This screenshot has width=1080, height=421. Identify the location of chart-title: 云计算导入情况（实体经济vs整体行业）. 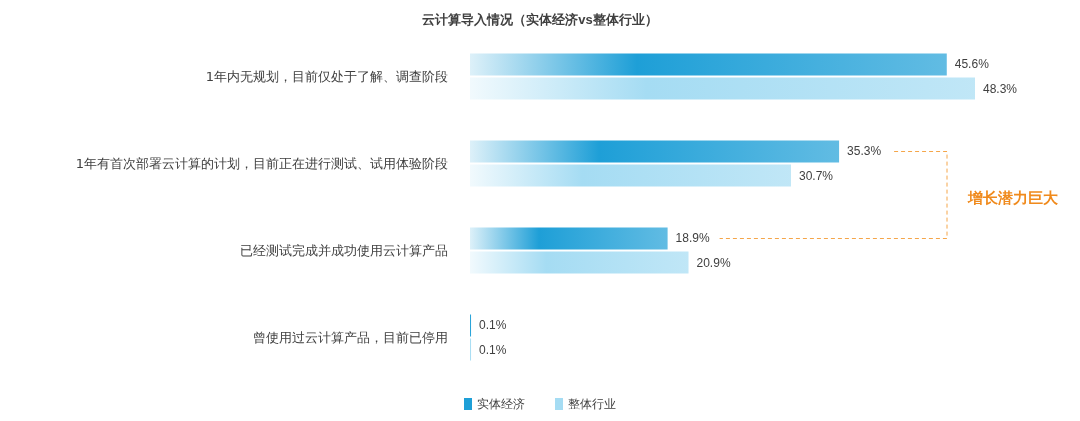
(540, 19).